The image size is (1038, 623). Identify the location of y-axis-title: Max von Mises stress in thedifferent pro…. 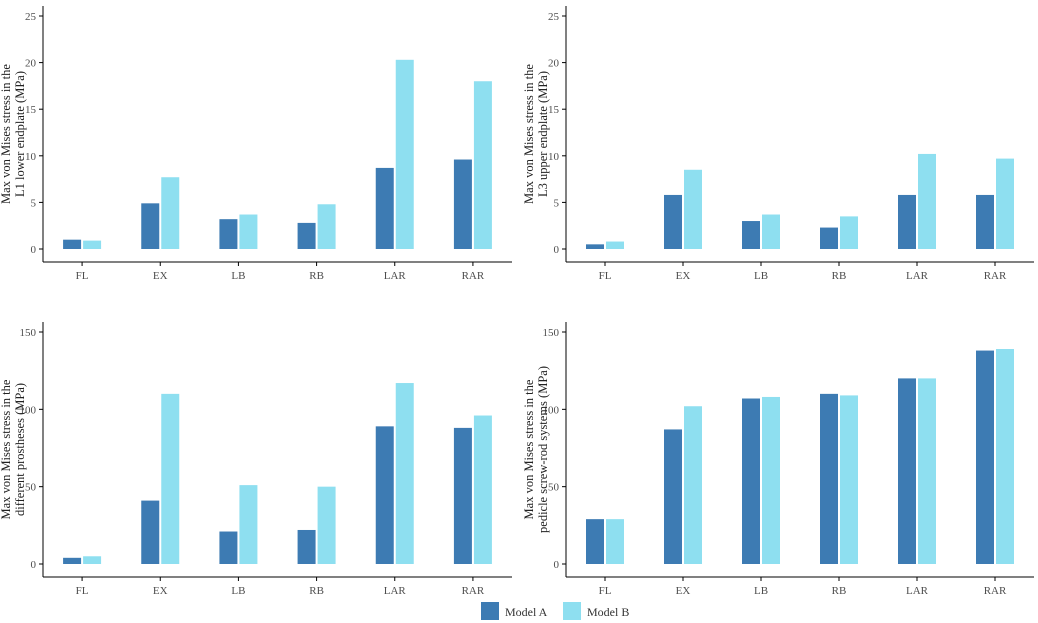
(13, 449).